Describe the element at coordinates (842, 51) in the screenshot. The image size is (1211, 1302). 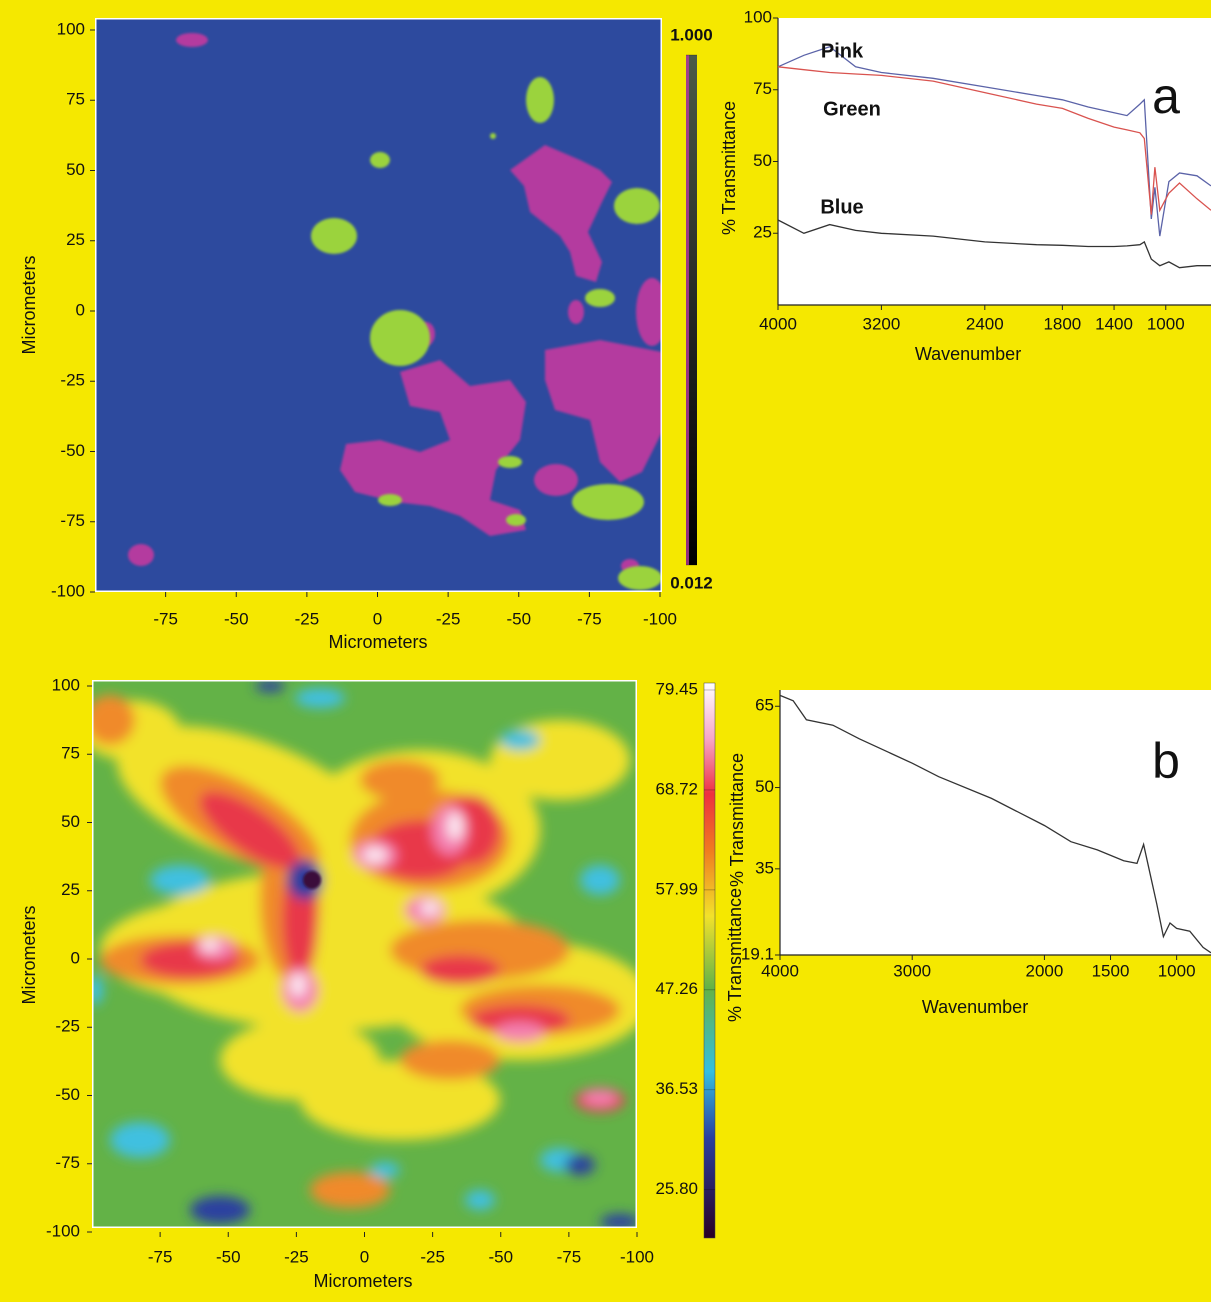
I see `legend-label: Pink` at that location.